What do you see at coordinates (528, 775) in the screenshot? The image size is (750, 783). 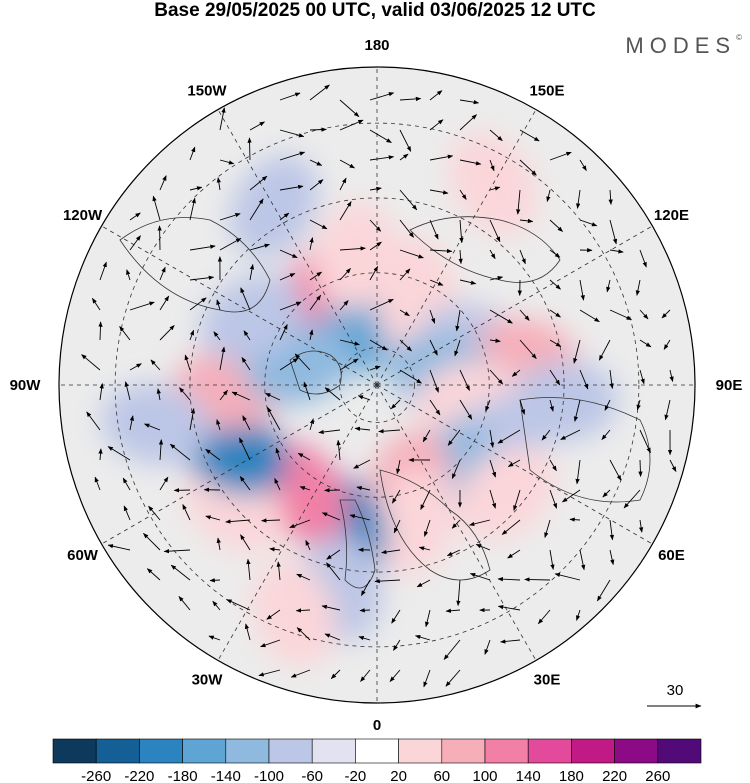 I see `colorbar-tick-label: 140` at bounding box center [528, 775].